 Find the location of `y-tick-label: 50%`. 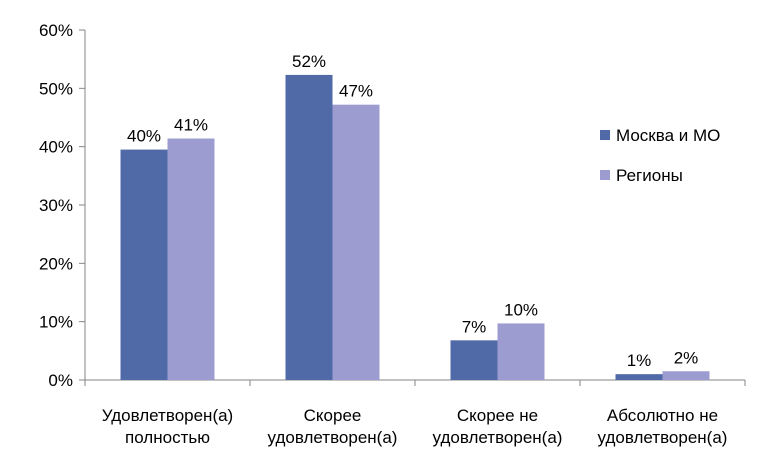

y-tick-label: 50% is located at coordinates (56, 88).